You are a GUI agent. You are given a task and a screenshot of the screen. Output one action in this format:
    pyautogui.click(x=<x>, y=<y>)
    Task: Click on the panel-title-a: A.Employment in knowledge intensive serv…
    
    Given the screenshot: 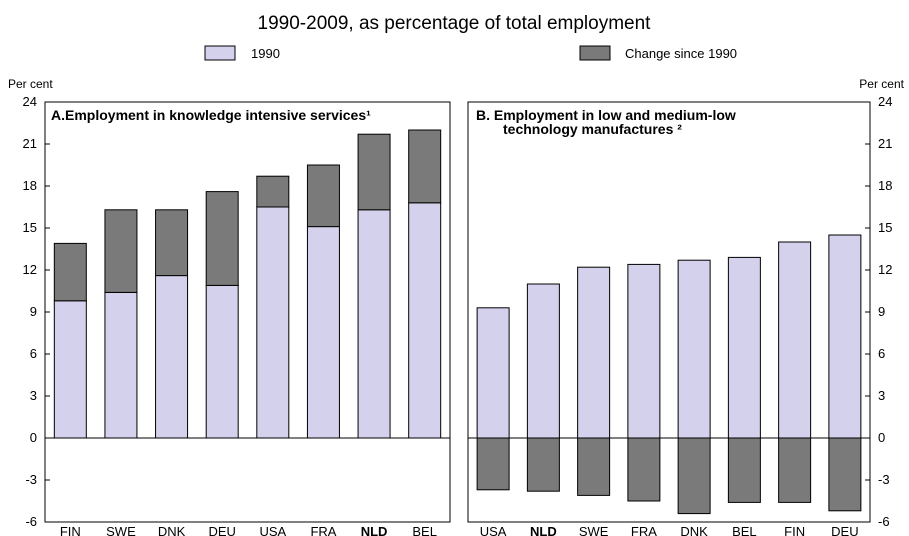 What is the action you would take?
    pyautogui.click(x=211, y=115)
    